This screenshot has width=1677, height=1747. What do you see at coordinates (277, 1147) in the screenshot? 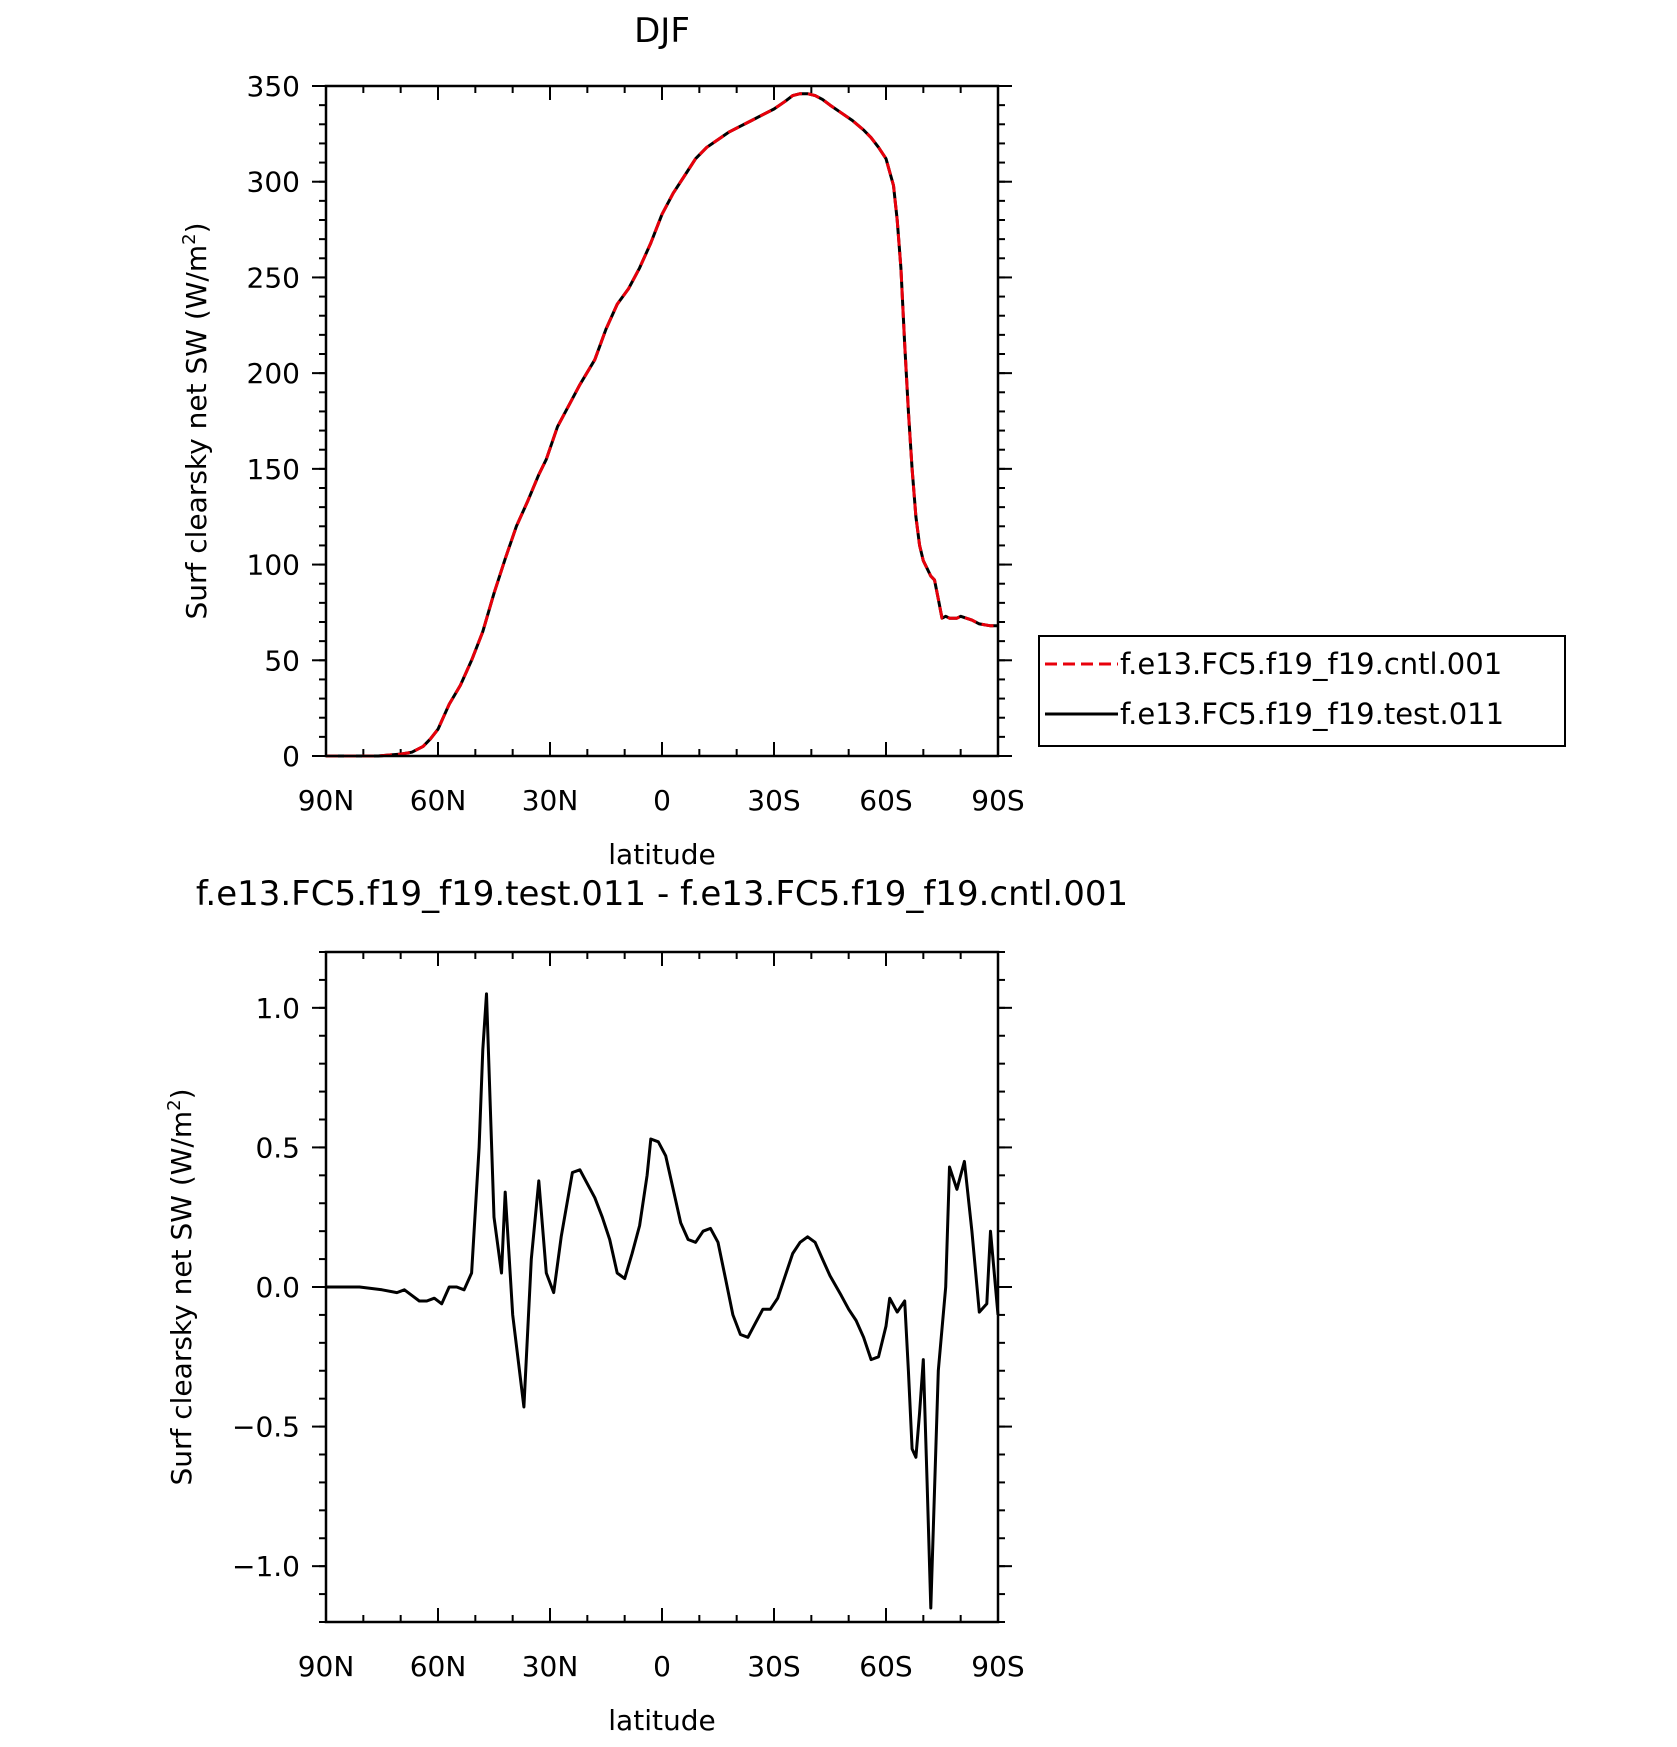
I see `y-tick-label: 0.5` at bounding box center [277, 1147].